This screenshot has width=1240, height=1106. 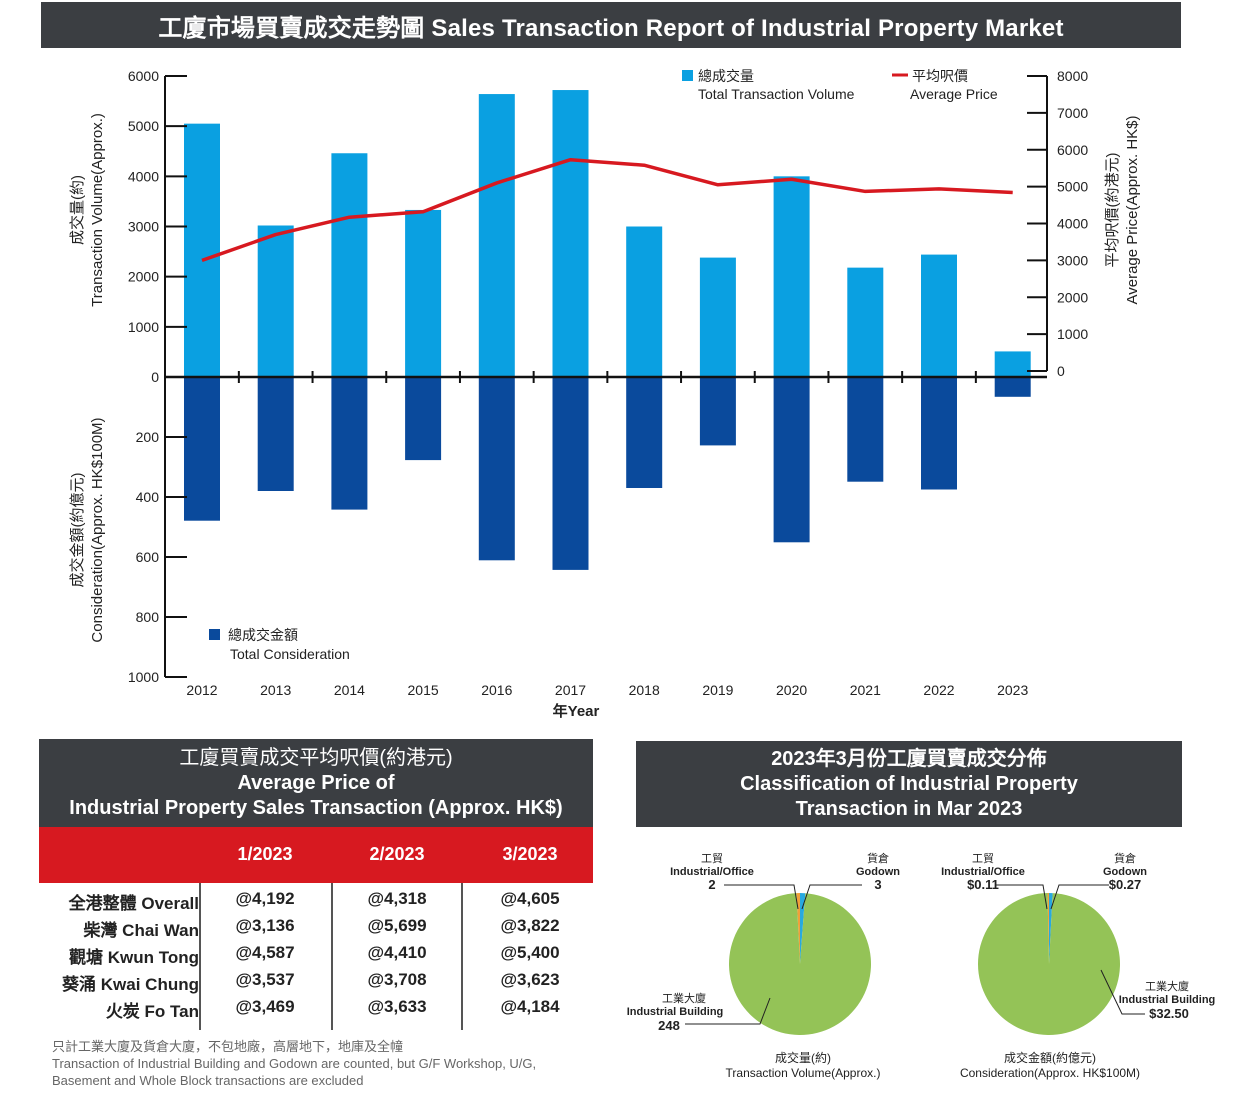 I want to click on lower-tick-label: 1000, so click(x=143, y=677).